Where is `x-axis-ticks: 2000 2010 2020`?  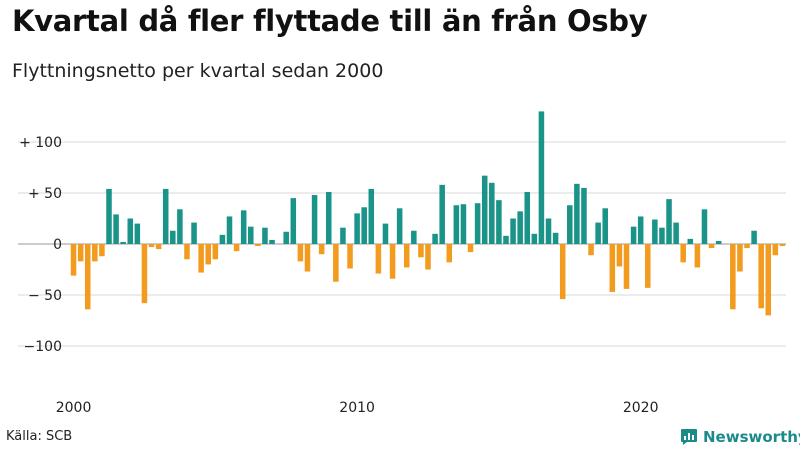
x-axis-ticks: 2000 2010 2020 is located at coordinates (357, 408).